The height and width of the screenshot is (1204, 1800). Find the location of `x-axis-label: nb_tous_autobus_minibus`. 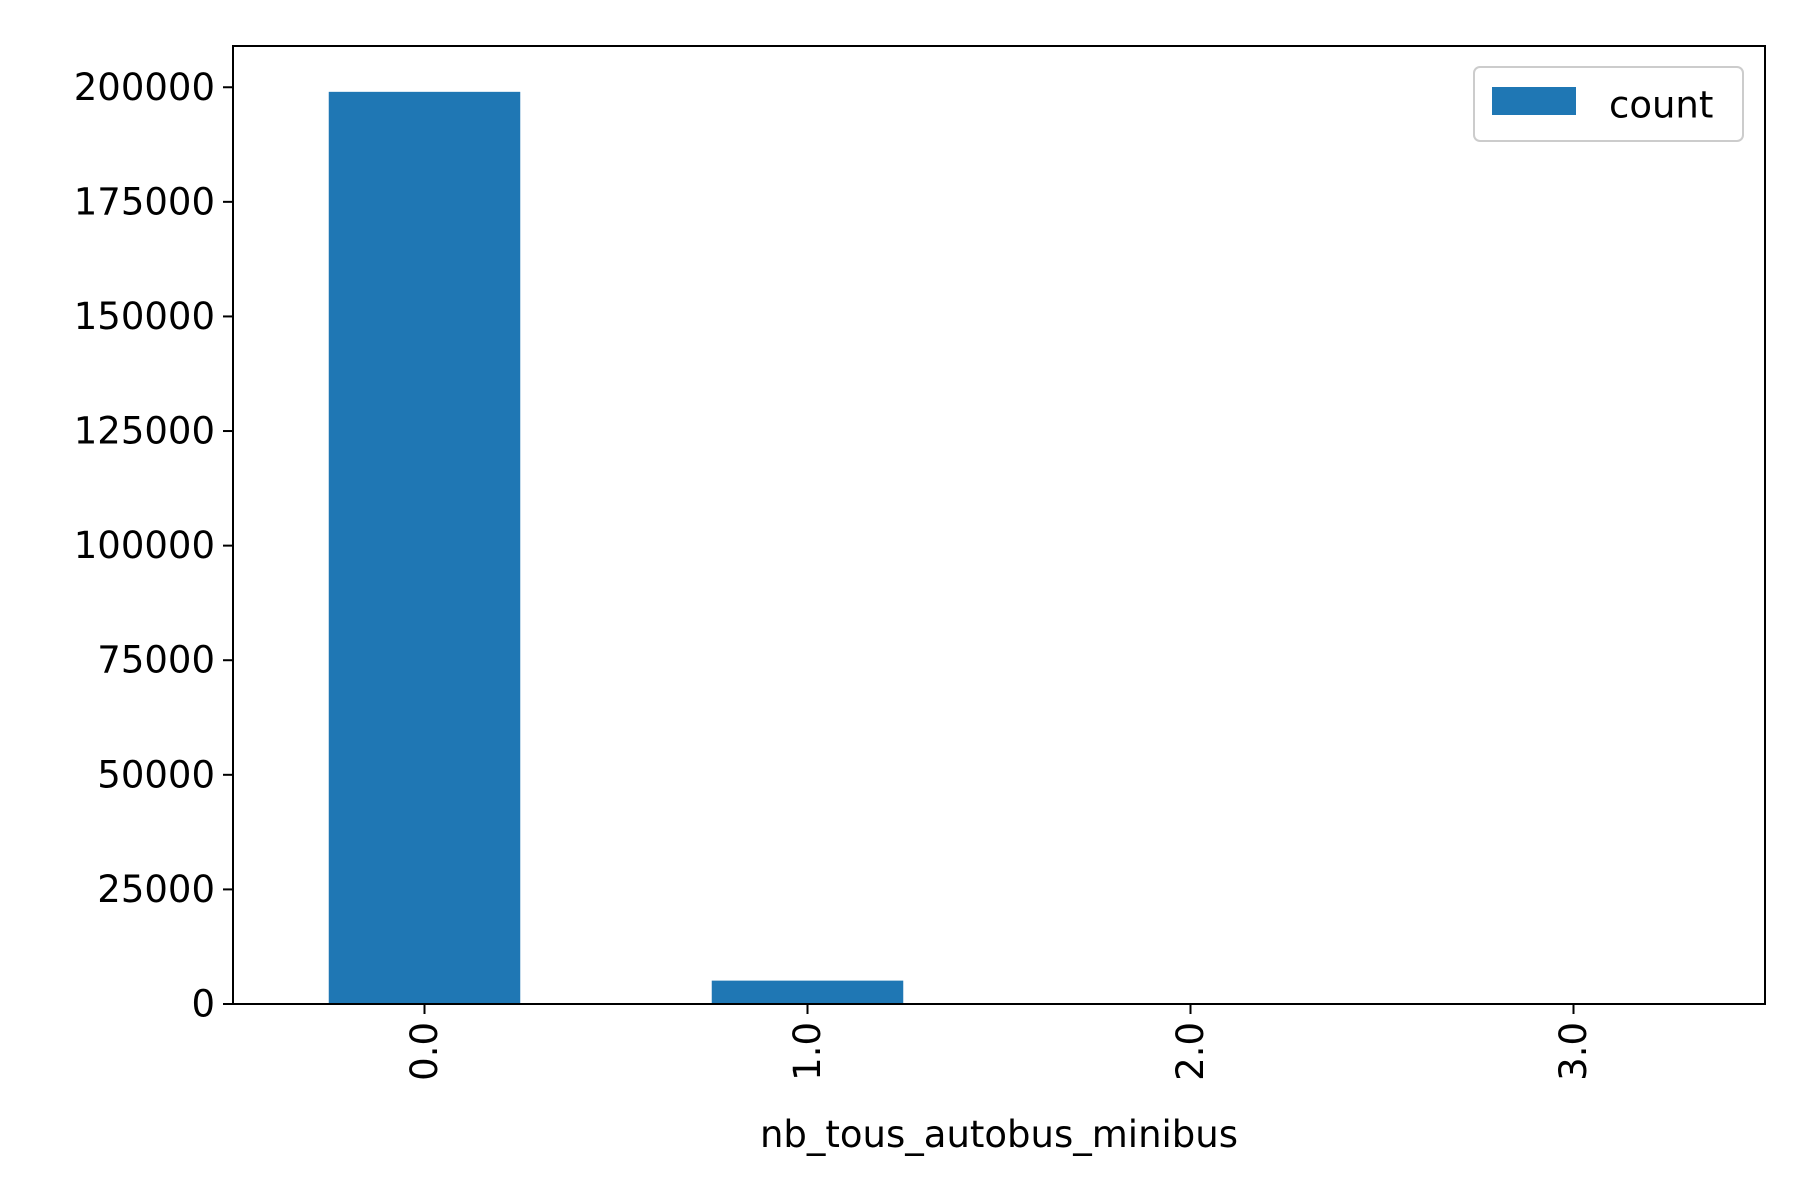

x-axis-label: nb_tous_autobus_minibus is located at coordinates (999, 1134).